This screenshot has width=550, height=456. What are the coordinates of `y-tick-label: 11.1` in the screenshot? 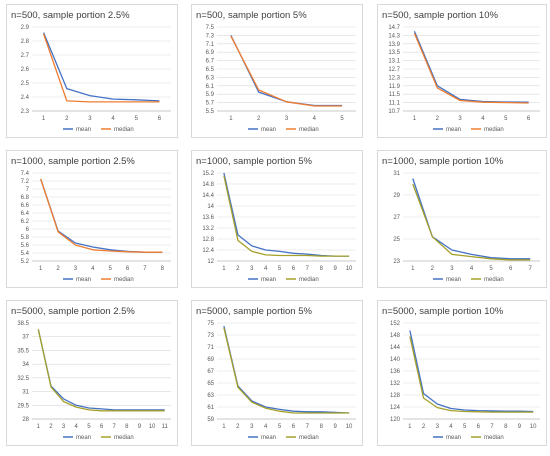 It's located at (395, 104).